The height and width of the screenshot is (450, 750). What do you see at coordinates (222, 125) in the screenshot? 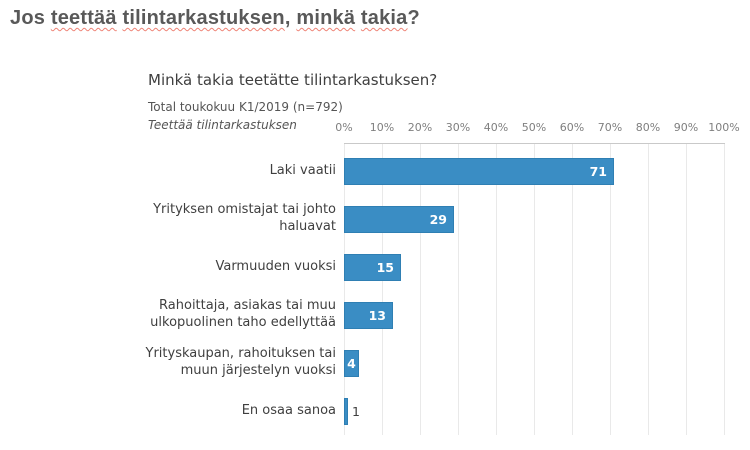
I see `chart-series-note: Teettää tilintarkastuksen` at bounding box center [222, 125].